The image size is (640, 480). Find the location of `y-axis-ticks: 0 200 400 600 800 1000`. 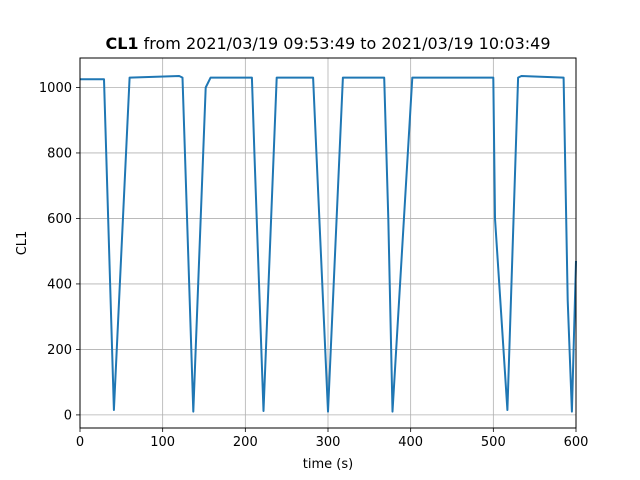

y-axis-ticks: 0 200 400 600 800 1000 is located at coordinates (59, 252).